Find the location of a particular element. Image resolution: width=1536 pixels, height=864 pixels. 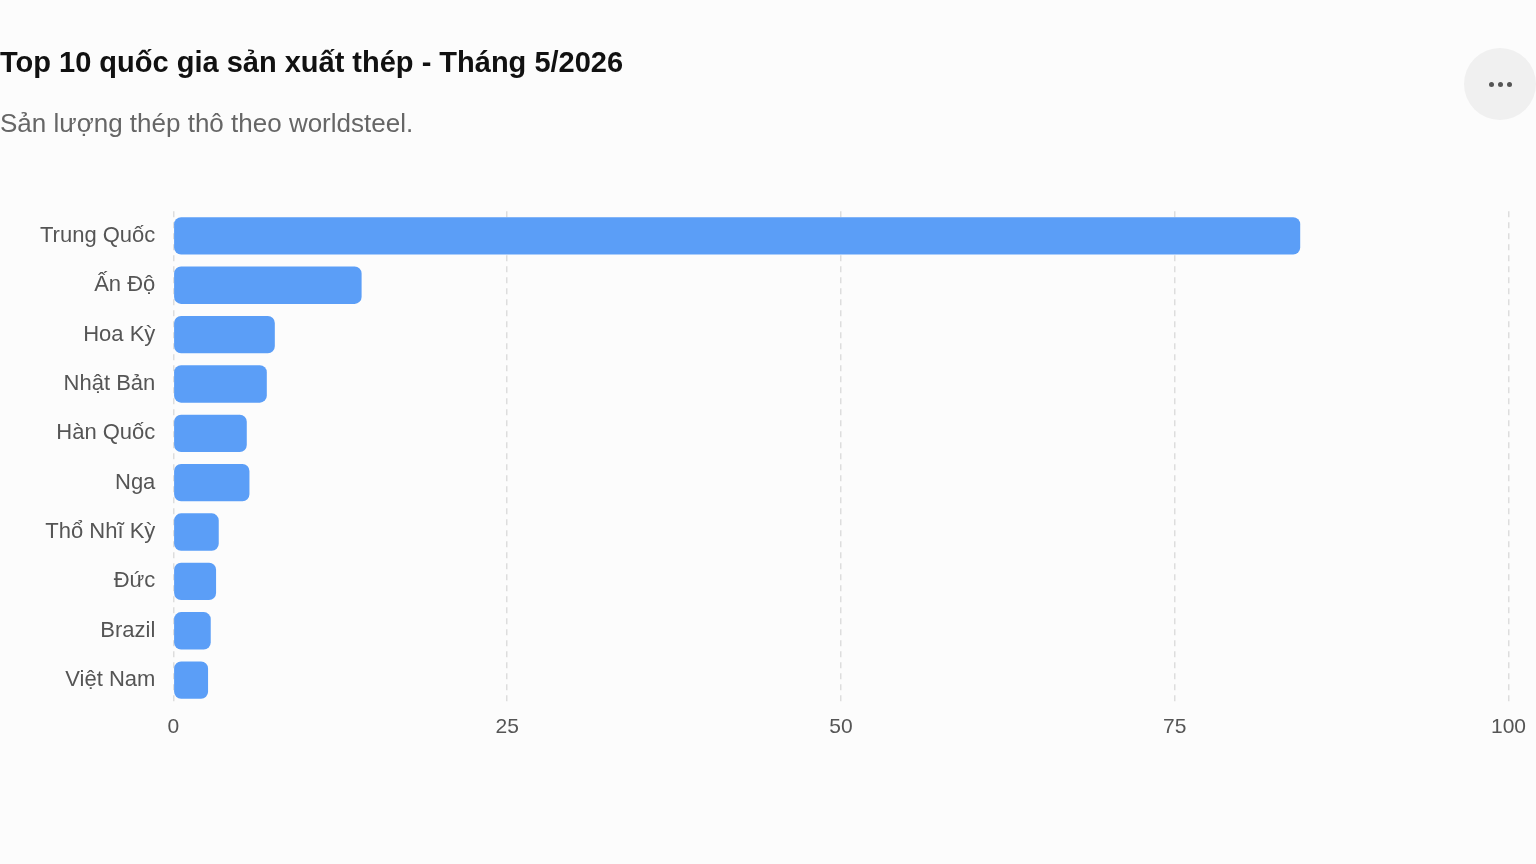

x-tick-label: 100 is located at coordinates (1508, 726).